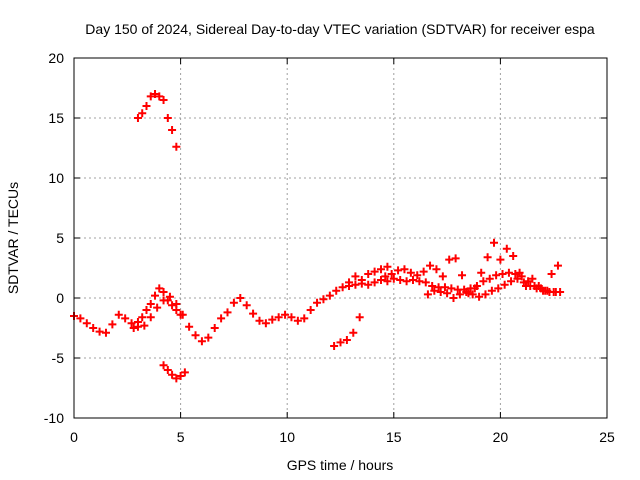 This screenshot has height=480, width=640. Describe the element at coordinates (13, 238) in the screenshot. I see `y-axis-label: SDTVAR / TECUs` at that location.